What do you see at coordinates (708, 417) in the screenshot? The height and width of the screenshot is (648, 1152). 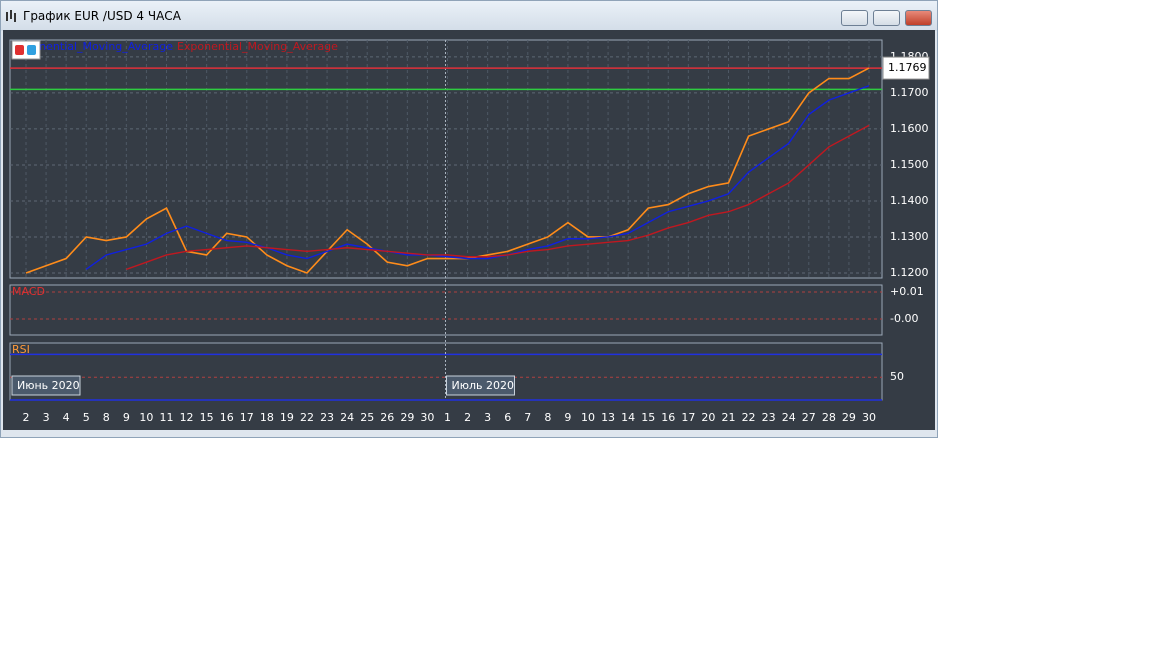 I see `x-tick-label: 20` at bounding box center [708, 417].